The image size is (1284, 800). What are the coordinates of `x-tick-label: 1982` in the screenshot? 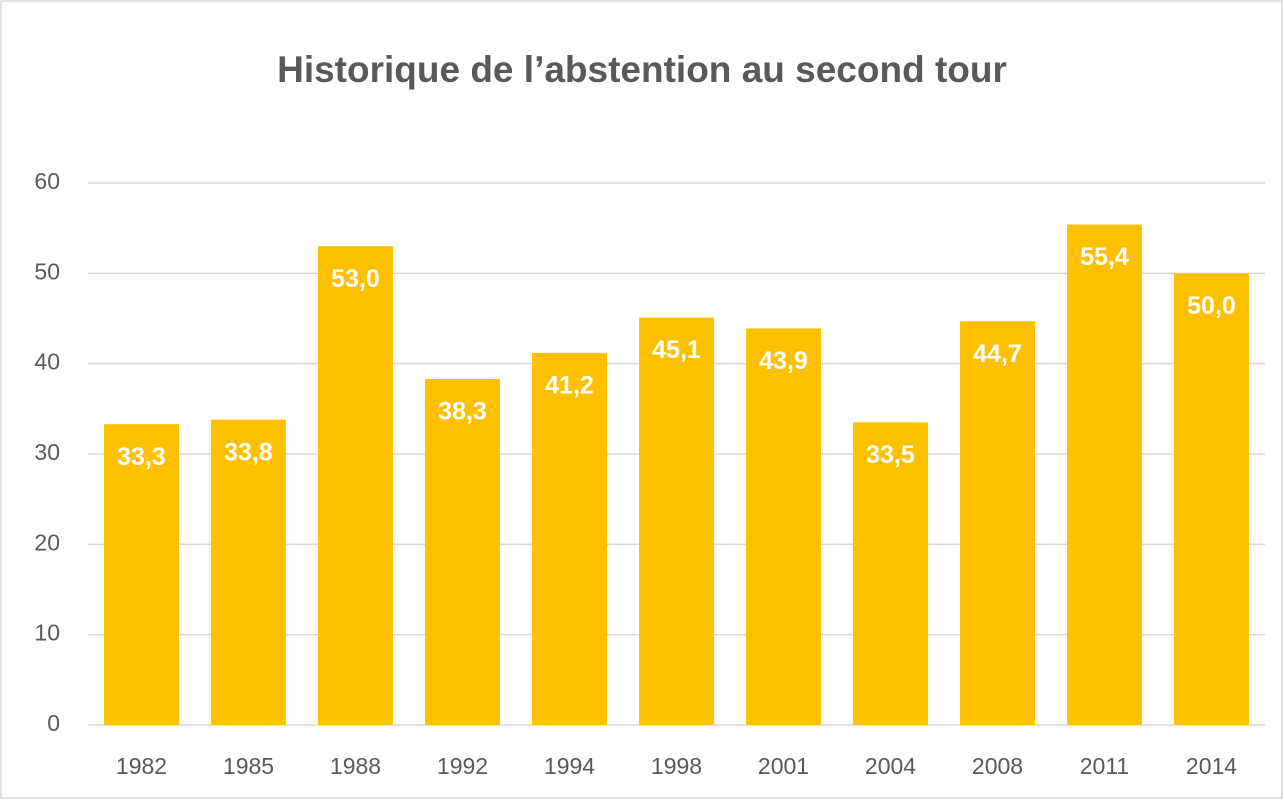 It's located at (141, 766).